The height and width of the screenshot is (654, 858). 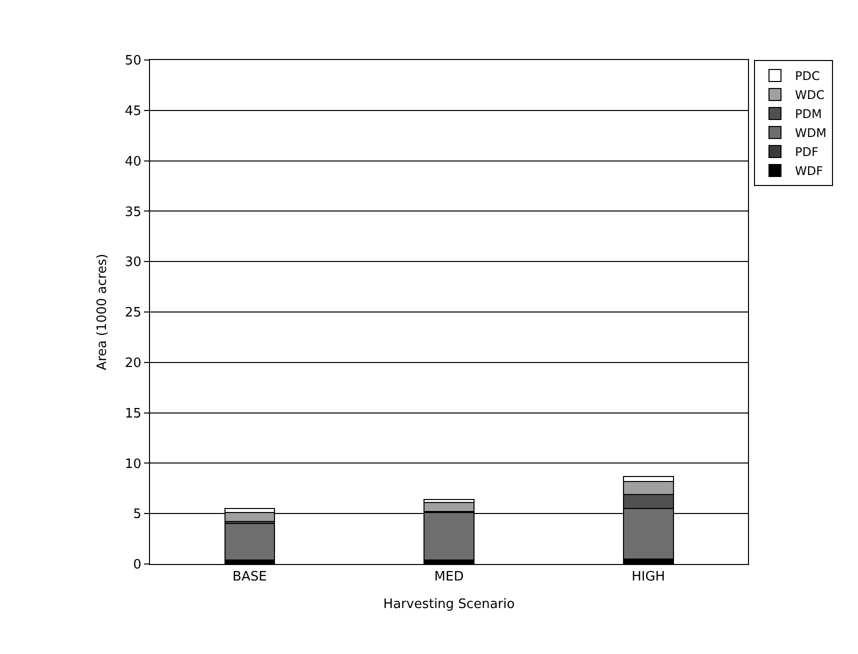 What do you see at coordinates (133, 61) in the screenshot?
I see `y-tick-label: 50` at bounding box center [133, 61].